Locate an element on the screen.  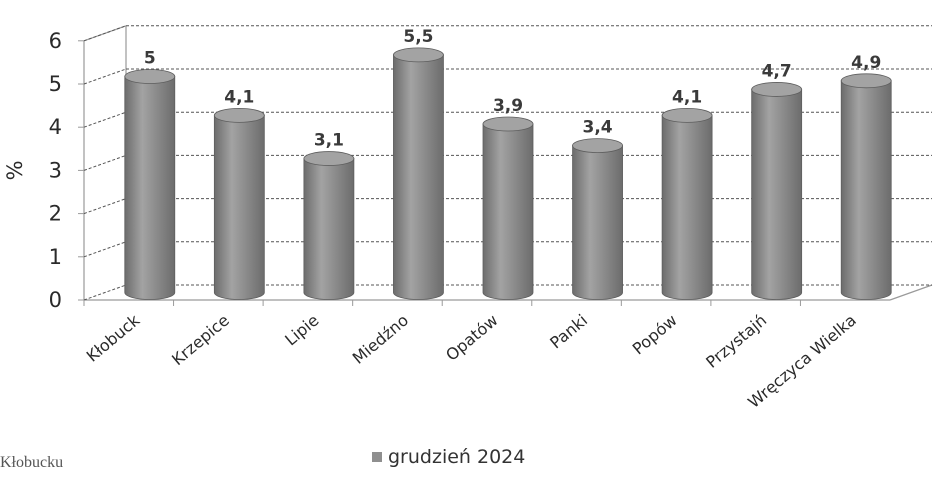
legend-swatch is located at coordinates (377, 457).